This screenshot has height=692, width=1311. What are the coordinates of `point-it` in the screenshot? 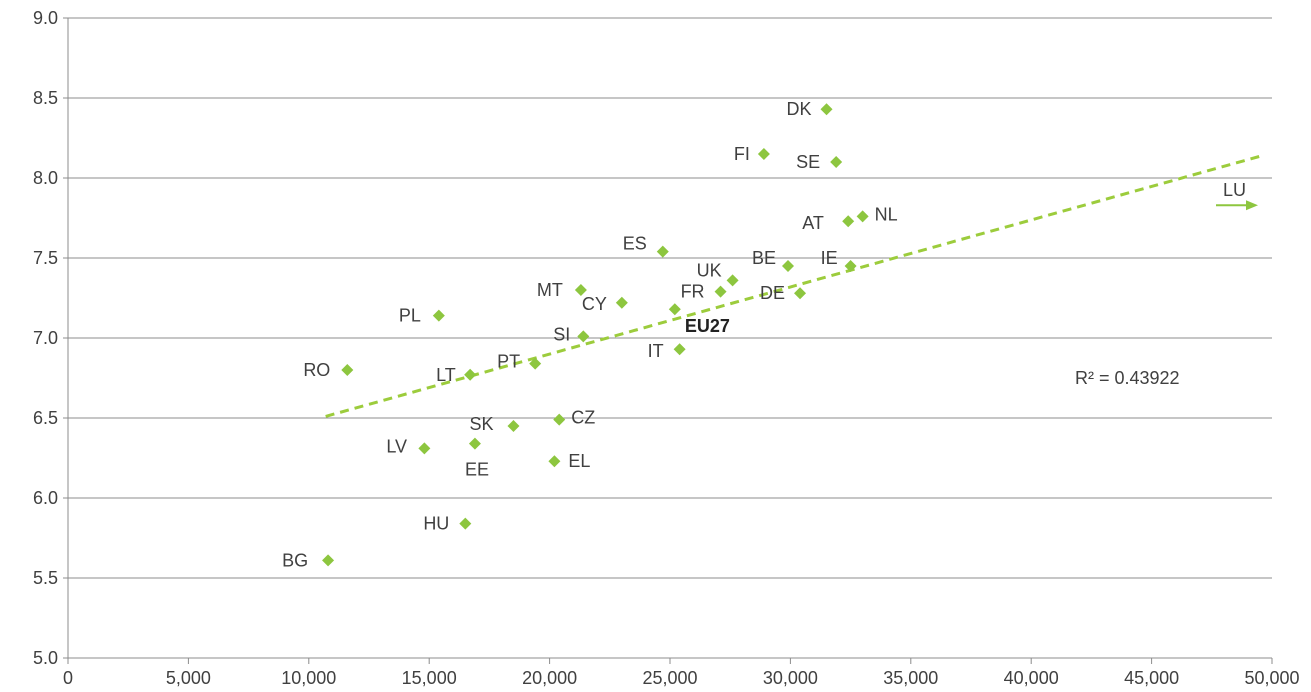 It's located at (679, 349).